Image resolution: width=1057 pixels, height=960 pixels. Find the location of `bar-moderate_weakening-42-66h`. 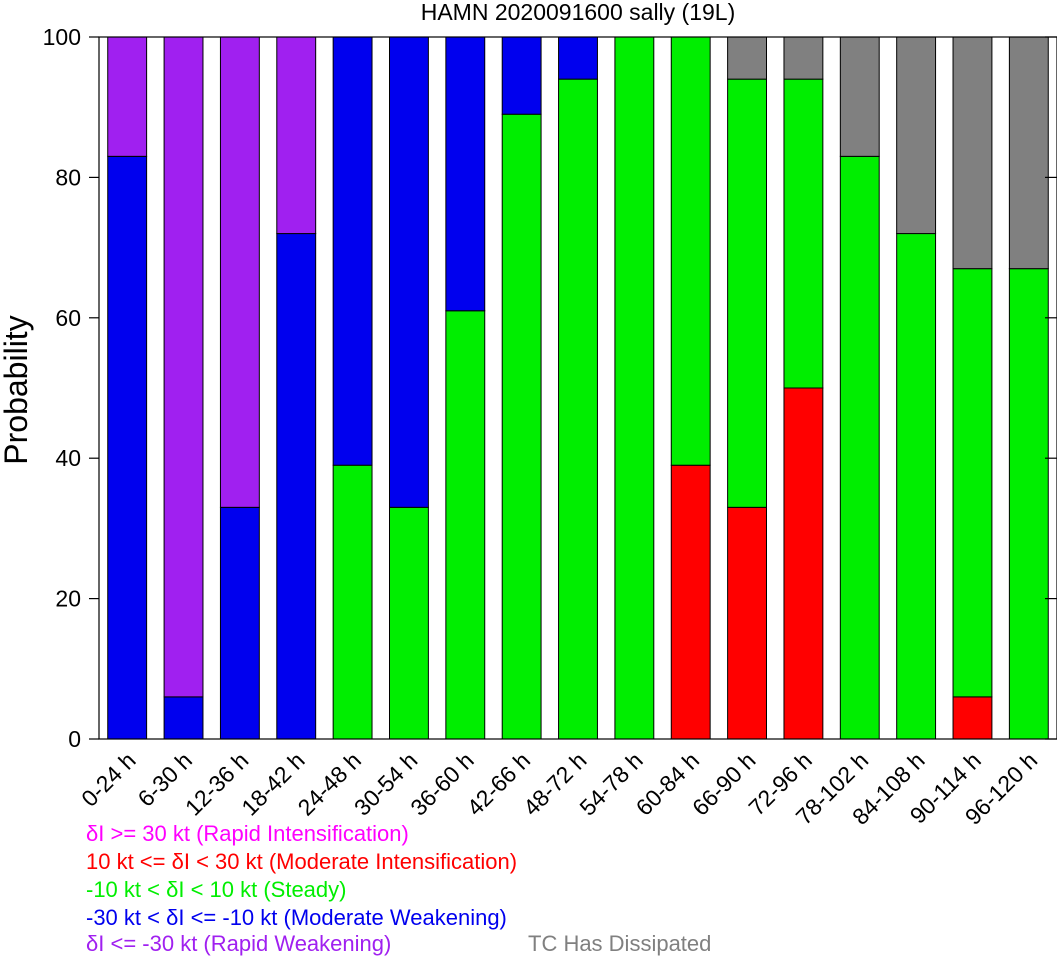

bar-moderate_weakening-42-66h is located at coordinates (521, 75).